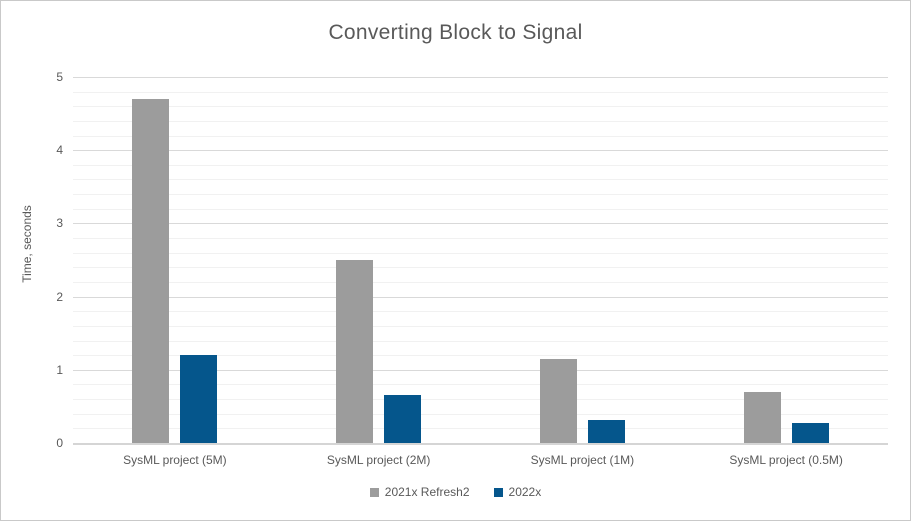 The height and width of the screenshot is (521, 911). I want to click on legend: 2021x Refresh2 2022x, so click(455, 492).